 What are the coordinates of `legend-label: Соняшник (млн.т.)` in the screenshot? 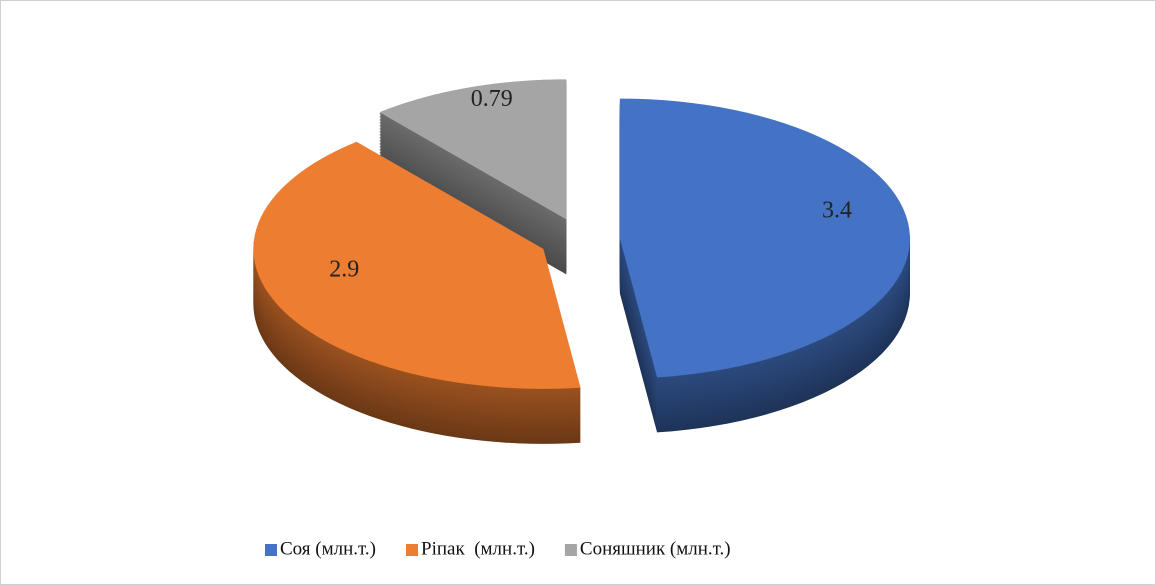 It's located at (655, 548).